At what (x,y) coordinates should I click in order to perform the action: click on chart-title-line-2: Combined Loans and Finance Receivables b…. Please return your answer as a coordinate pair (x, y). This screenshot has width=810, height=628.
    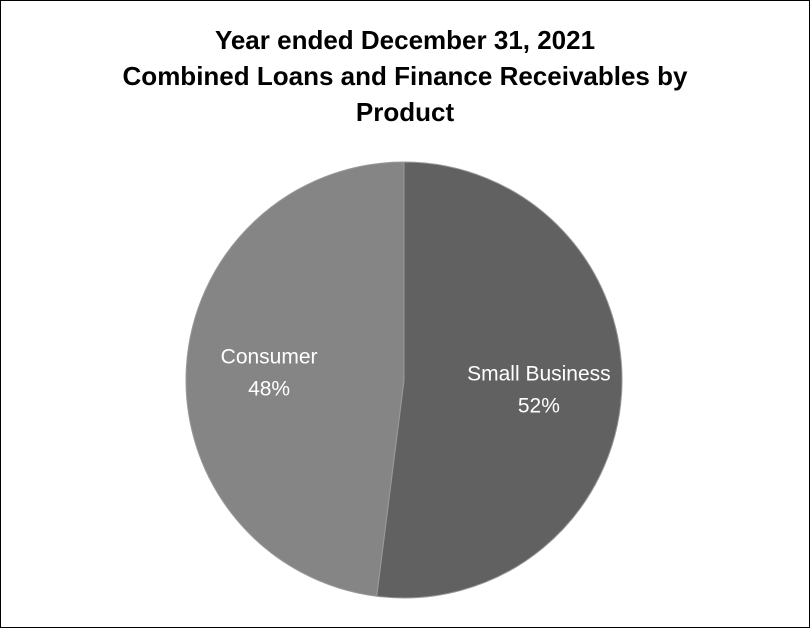
    Looking at the image, I should click on (405, 76).